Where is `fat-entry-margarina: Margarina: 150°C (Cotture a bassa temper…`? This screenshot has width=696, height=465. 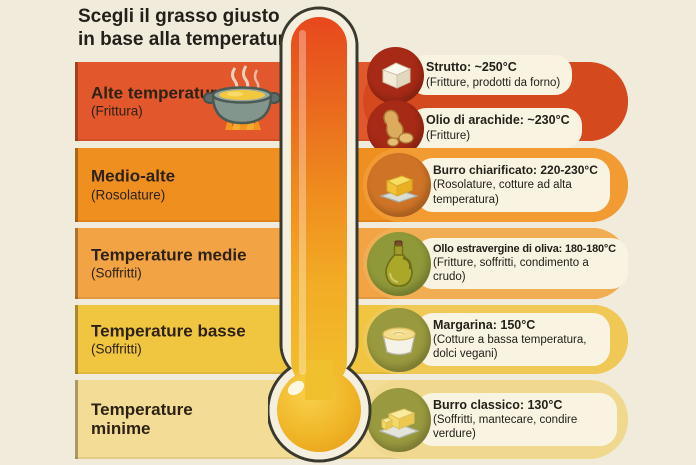
fat-entry-margarina: Margarina: 150°C (Cotture a bassa temper… is located at coordinates (488, 339).